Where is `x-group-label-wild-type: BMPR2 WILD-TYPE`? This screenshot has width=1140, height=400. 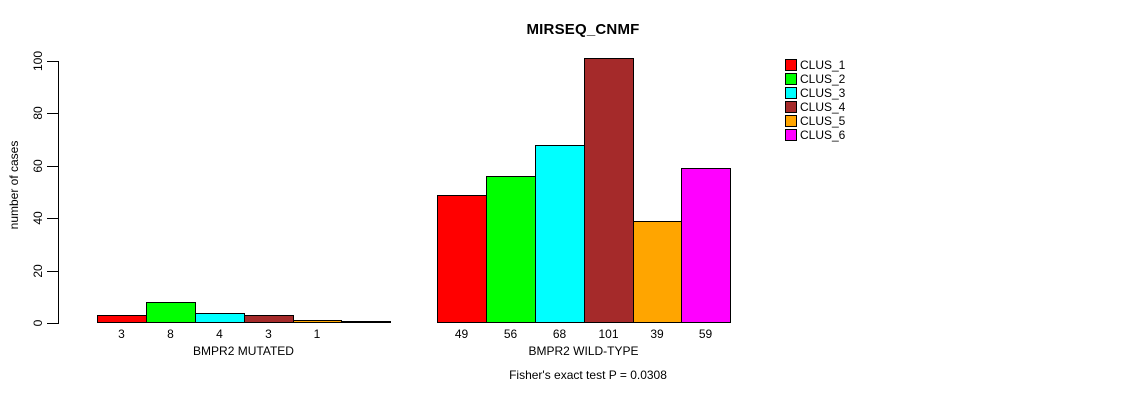 x-group-label-wild-type: BMPR2 WILD-TYPE is located at coordinates (583, 351).